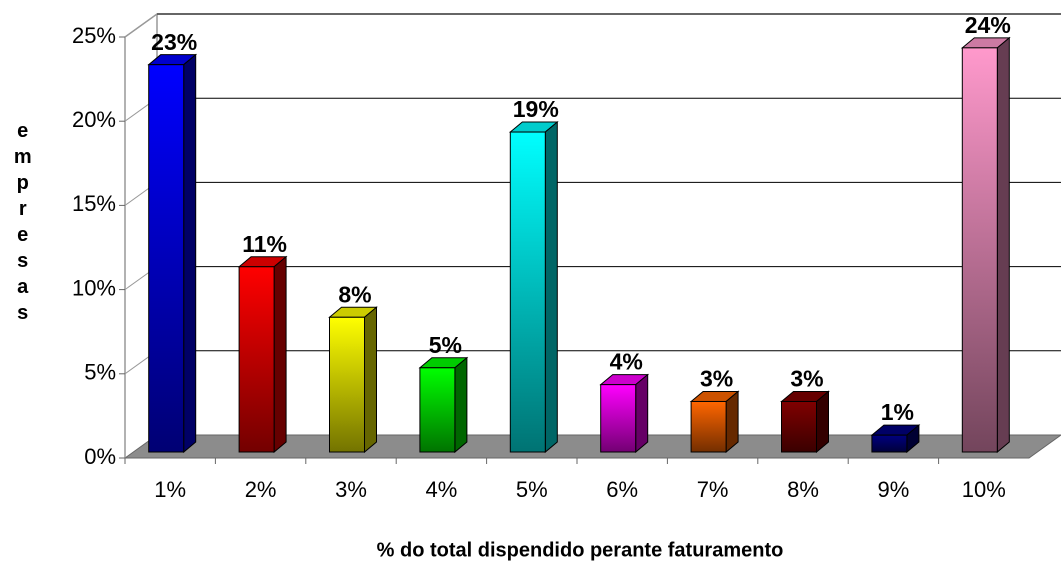 The height and width of the screenshot is (564, 1061). What do you see at coordinates (100, 456) in the screenshot?
I see `y-tick-label: 0%` at bounding box center [100, 456].